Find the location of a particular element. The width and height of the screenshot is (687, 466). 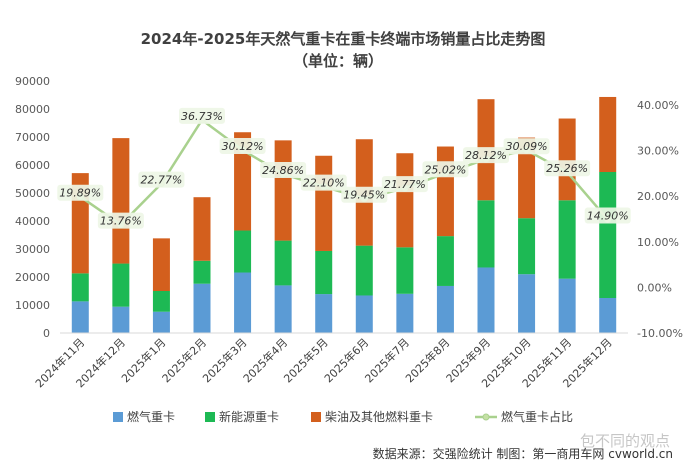

legend-line-marker is located at coordinates (486, 417).